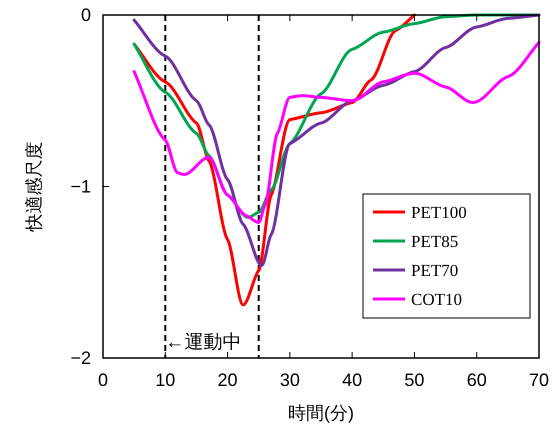  What do you see at coordinates (80, 358) in the screenshot?
I see `y-tick-label: −2` at bounding box center [80, 358].